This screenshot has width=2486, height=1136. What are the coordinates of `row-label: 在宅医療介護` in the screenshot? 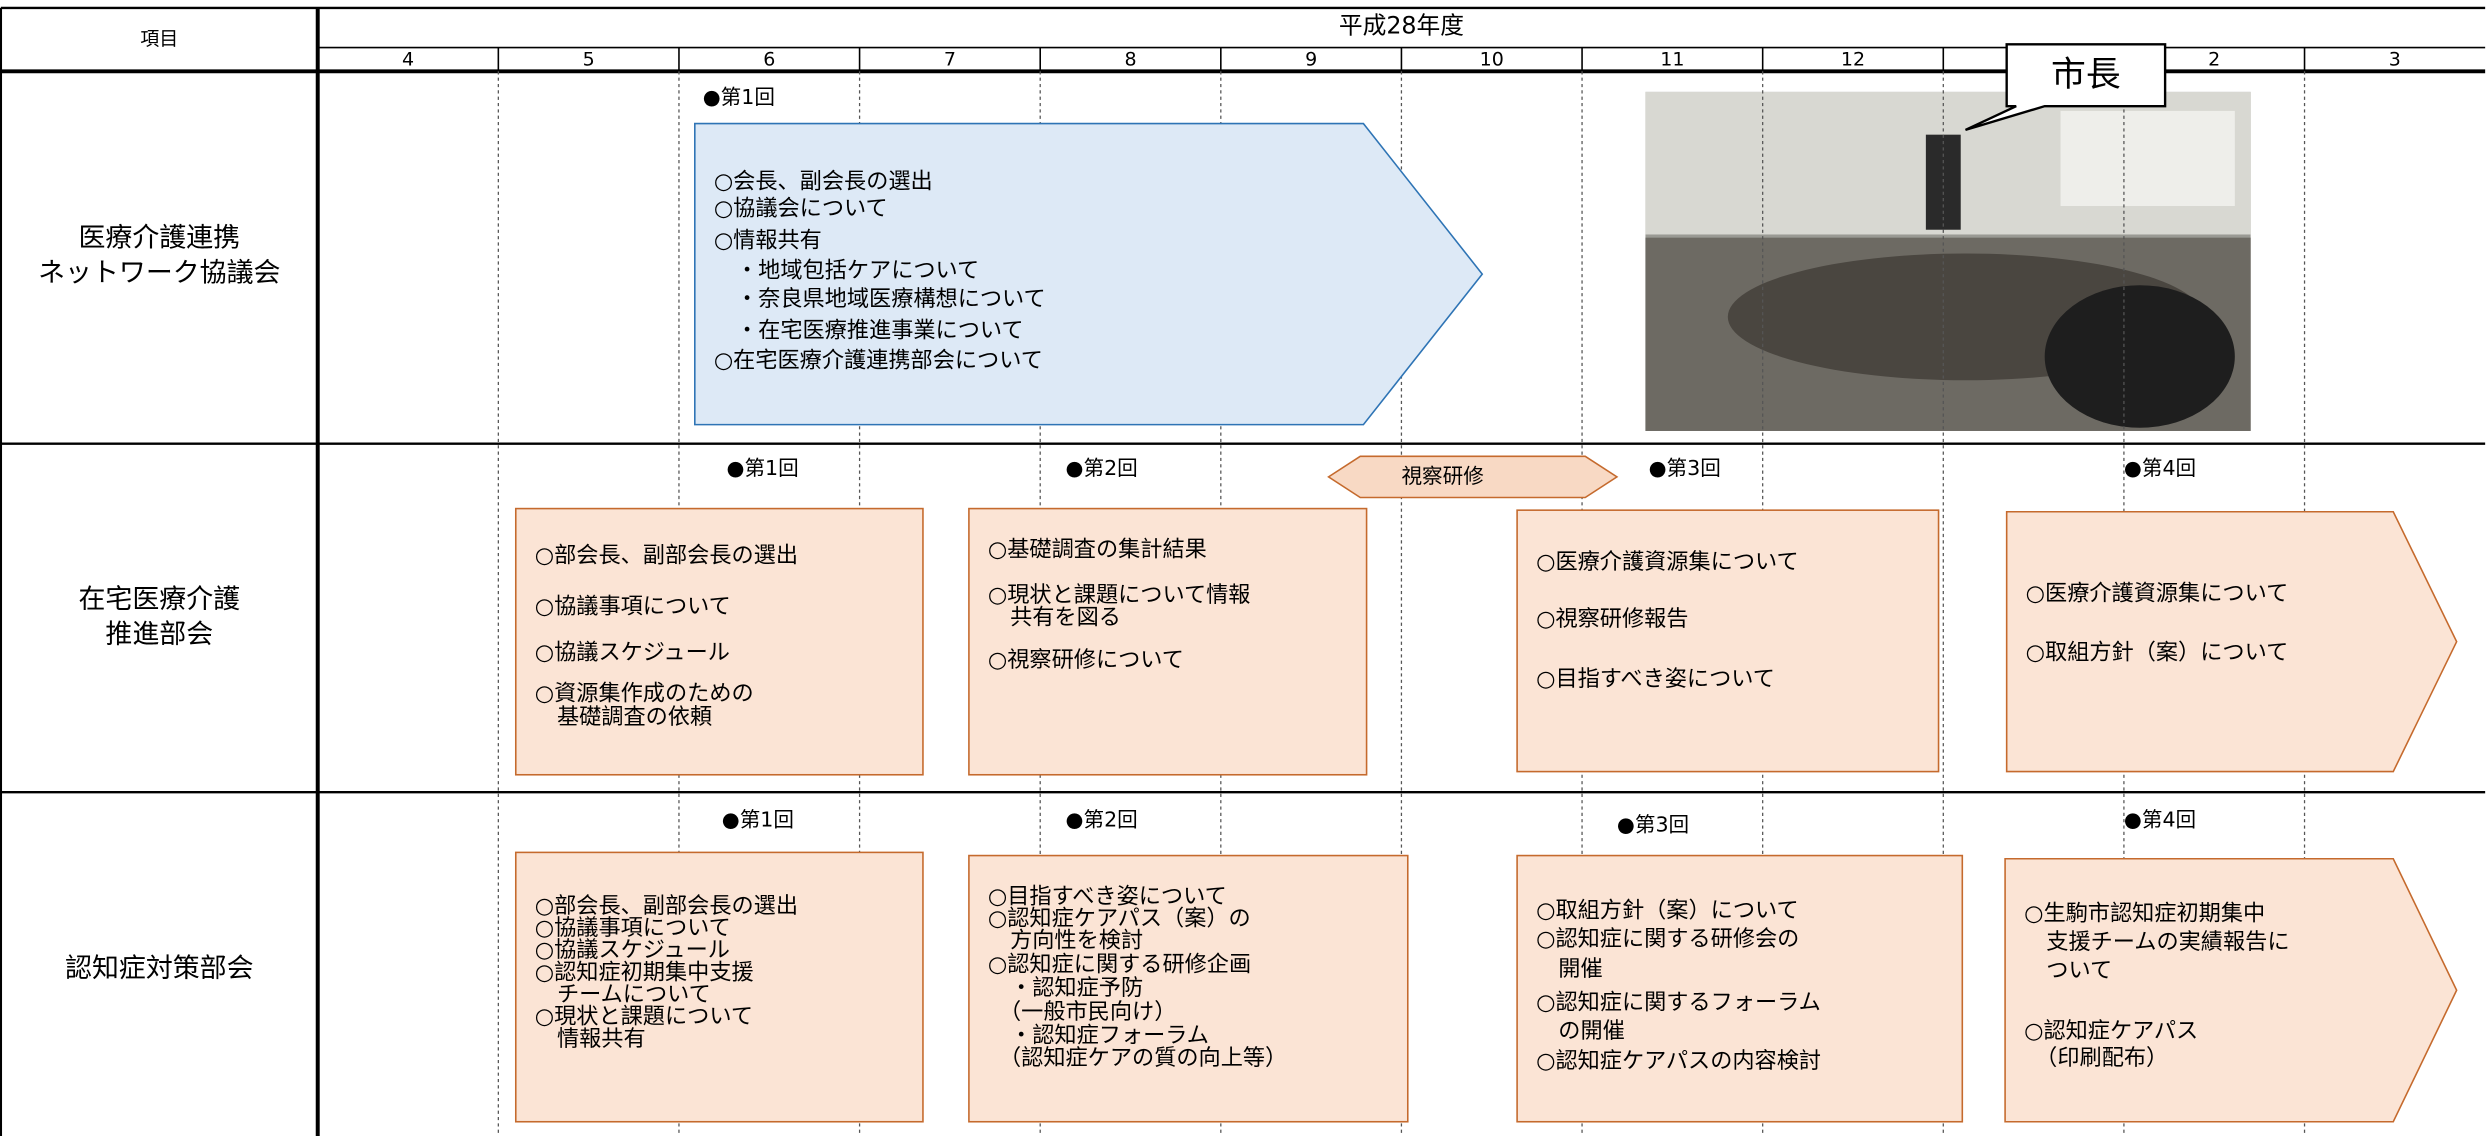 It's located at (160, 599).